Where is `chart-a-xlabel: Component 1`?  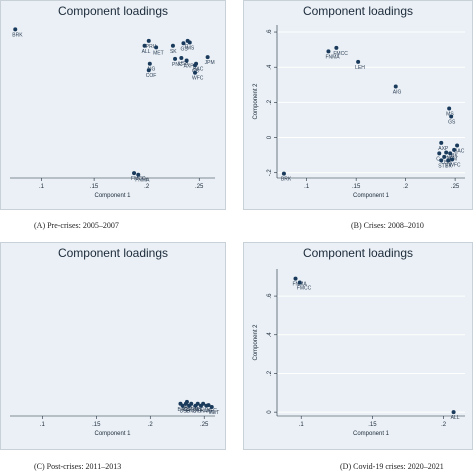 chart-a-xlabel: Component 1 is located at coordinates (112, 196).